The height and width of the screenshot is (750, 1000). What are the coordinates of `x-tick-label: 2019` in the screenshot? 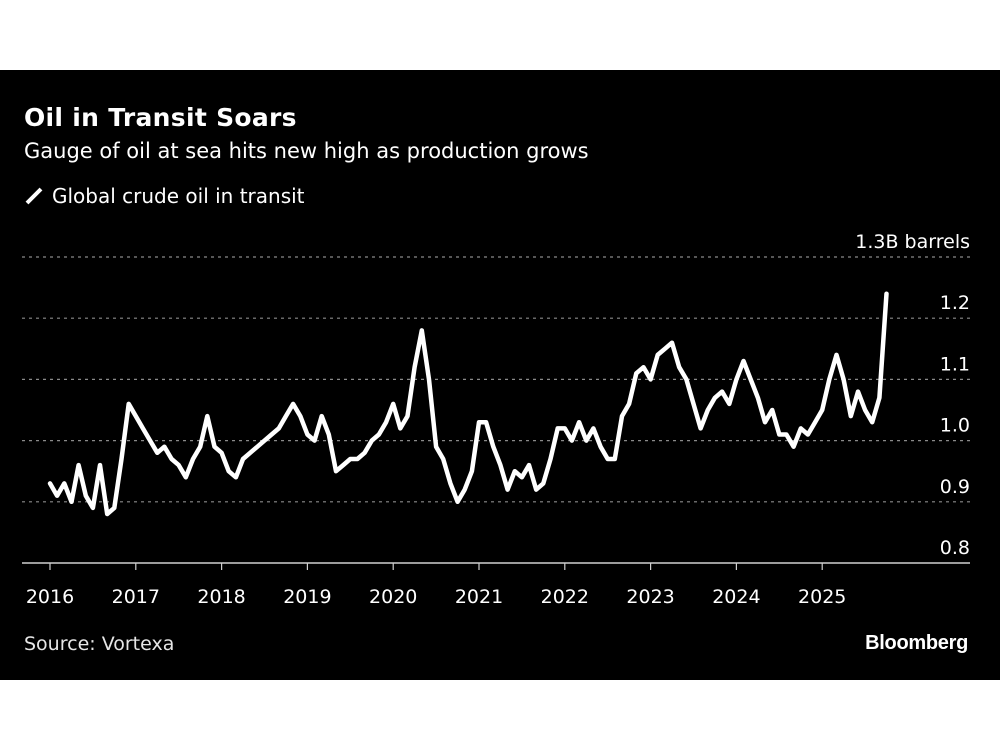 It's located at (307, 597).